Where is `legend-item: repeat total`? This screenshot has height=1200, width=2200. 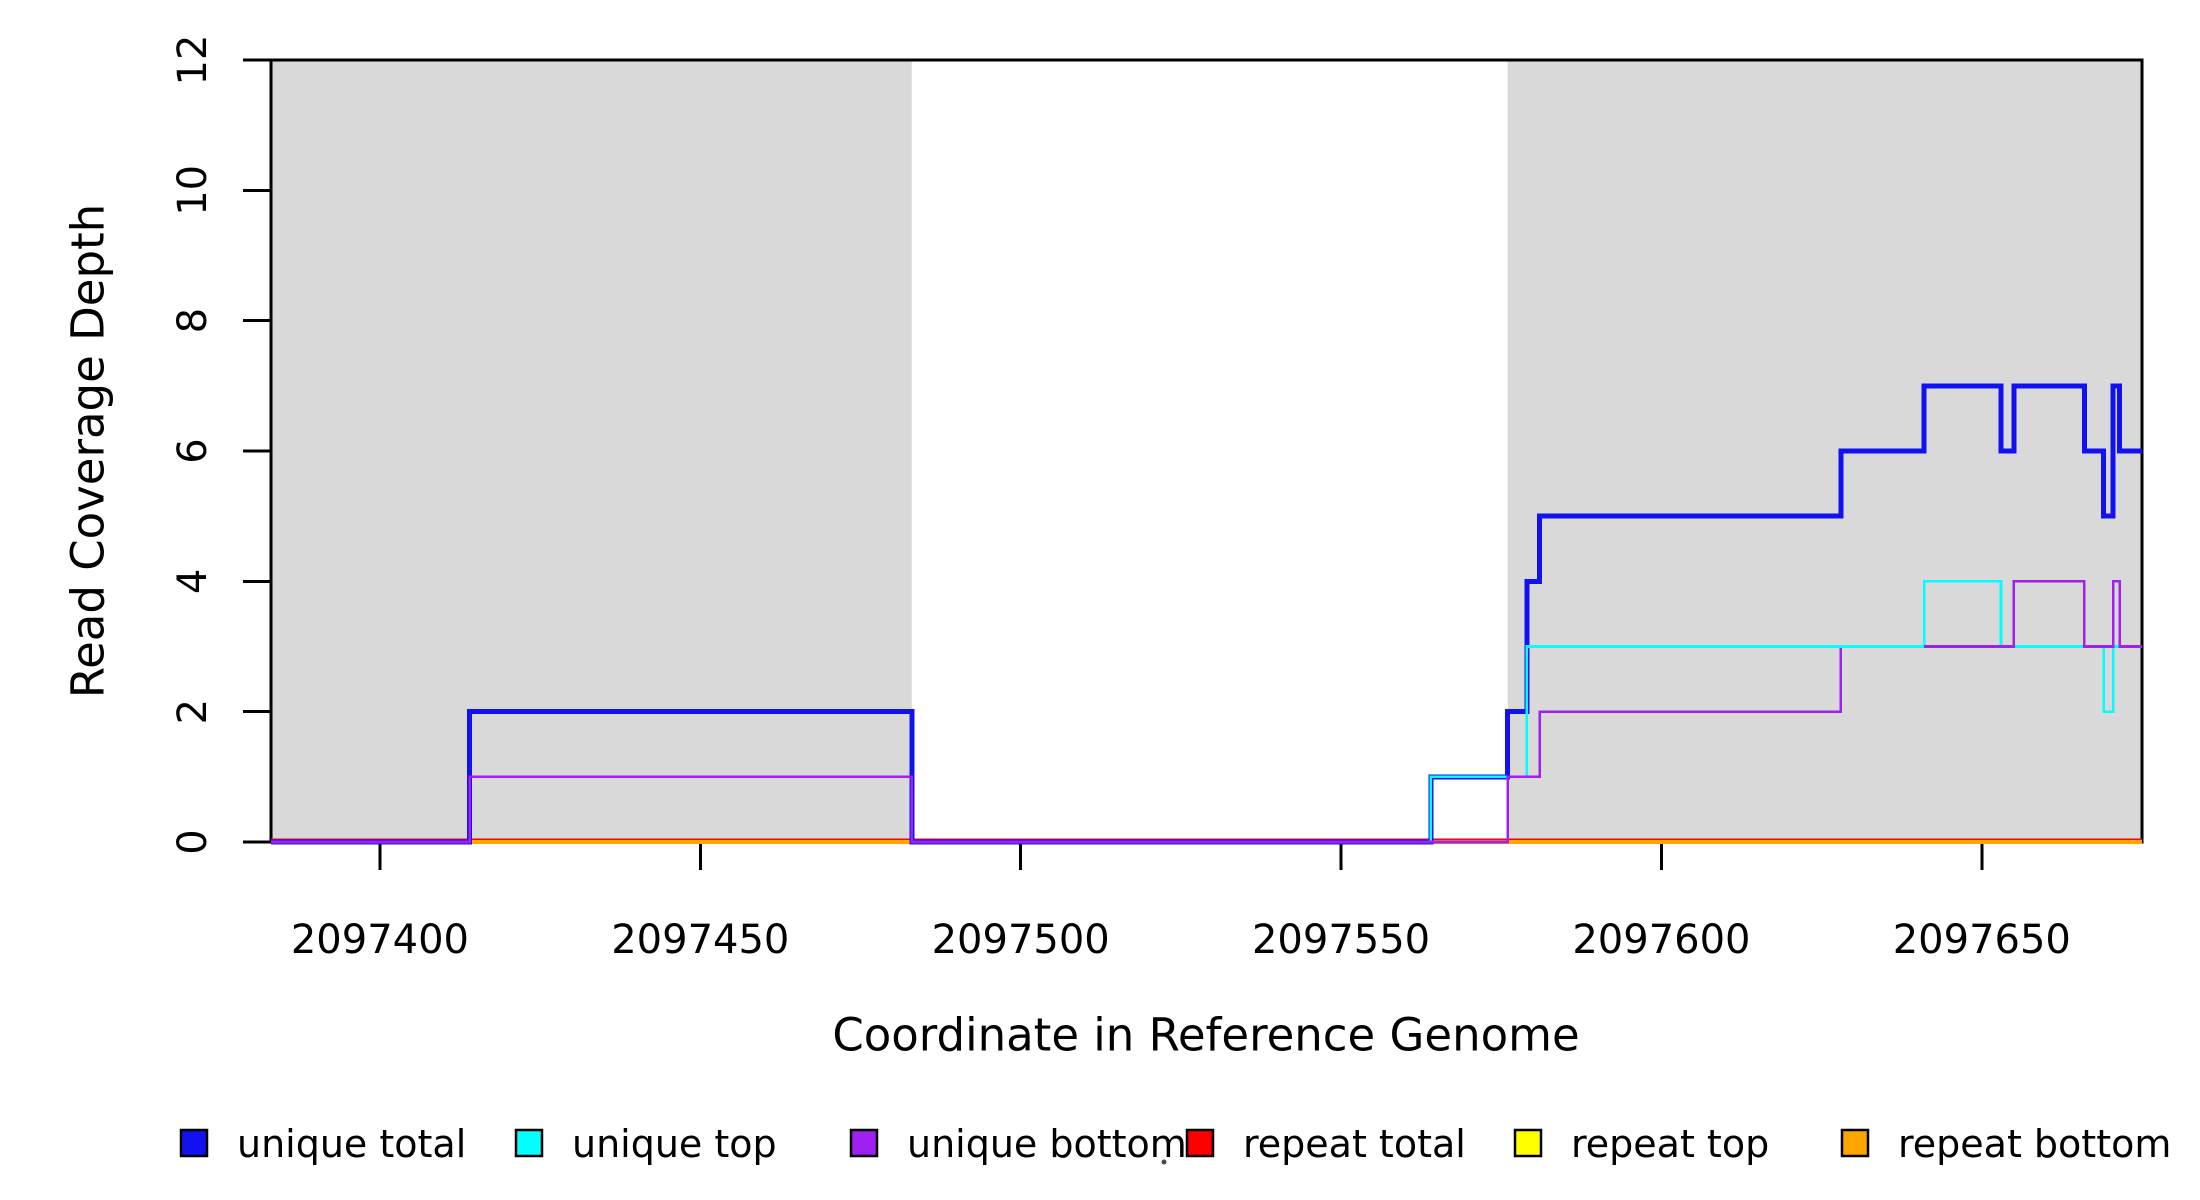
legend-item: repeat total is located at coordinates (1325, 1144).